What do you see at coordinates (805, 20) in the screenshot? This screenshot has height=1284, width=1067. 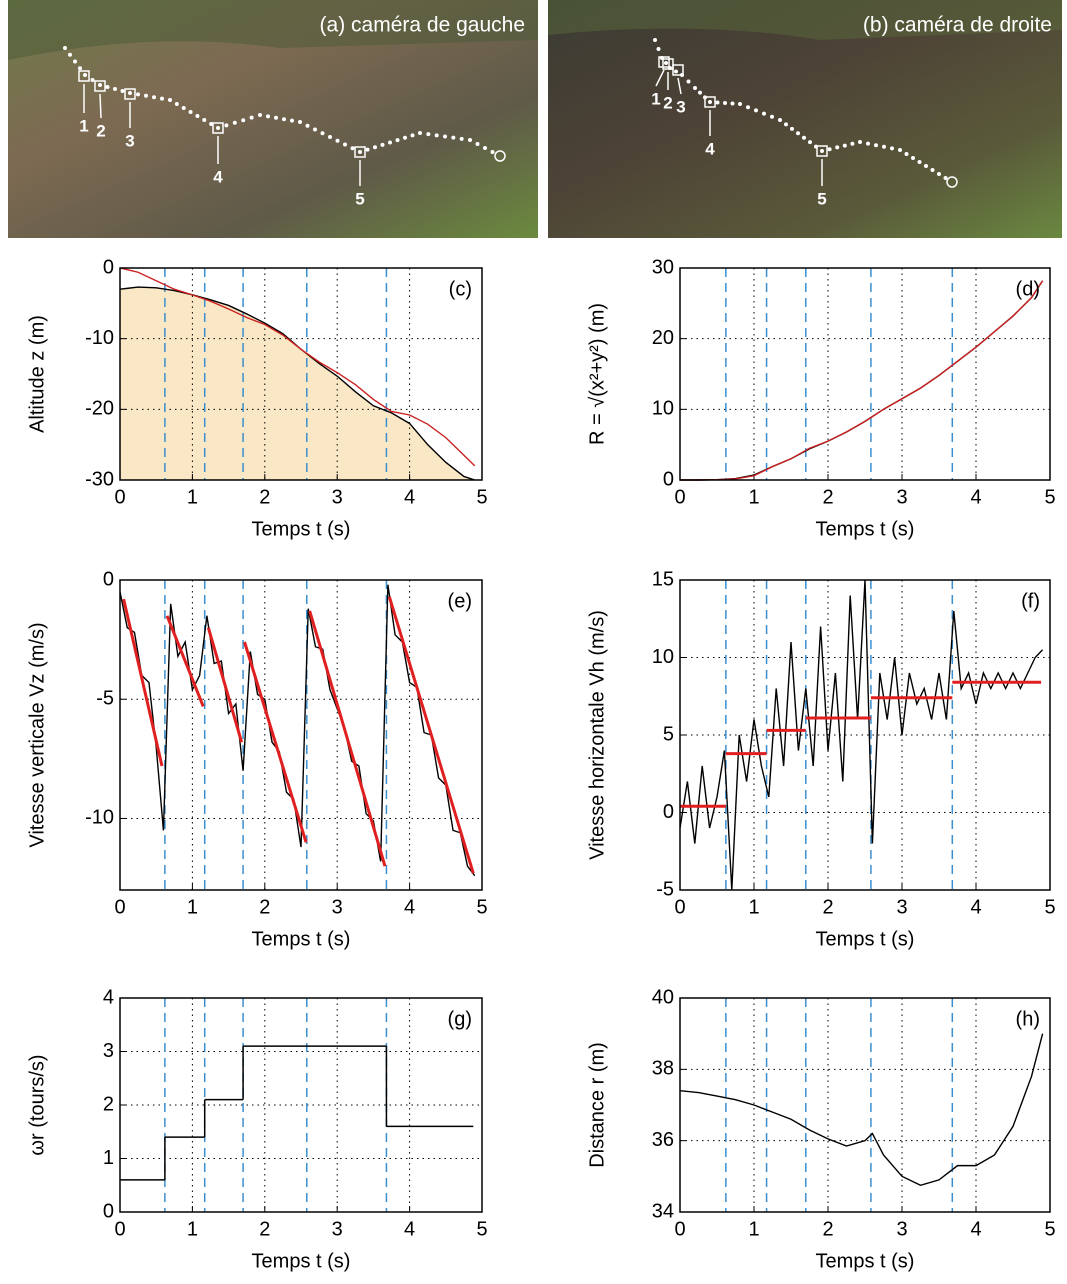 I see `photo-hill` at bounding box center [805, 20].